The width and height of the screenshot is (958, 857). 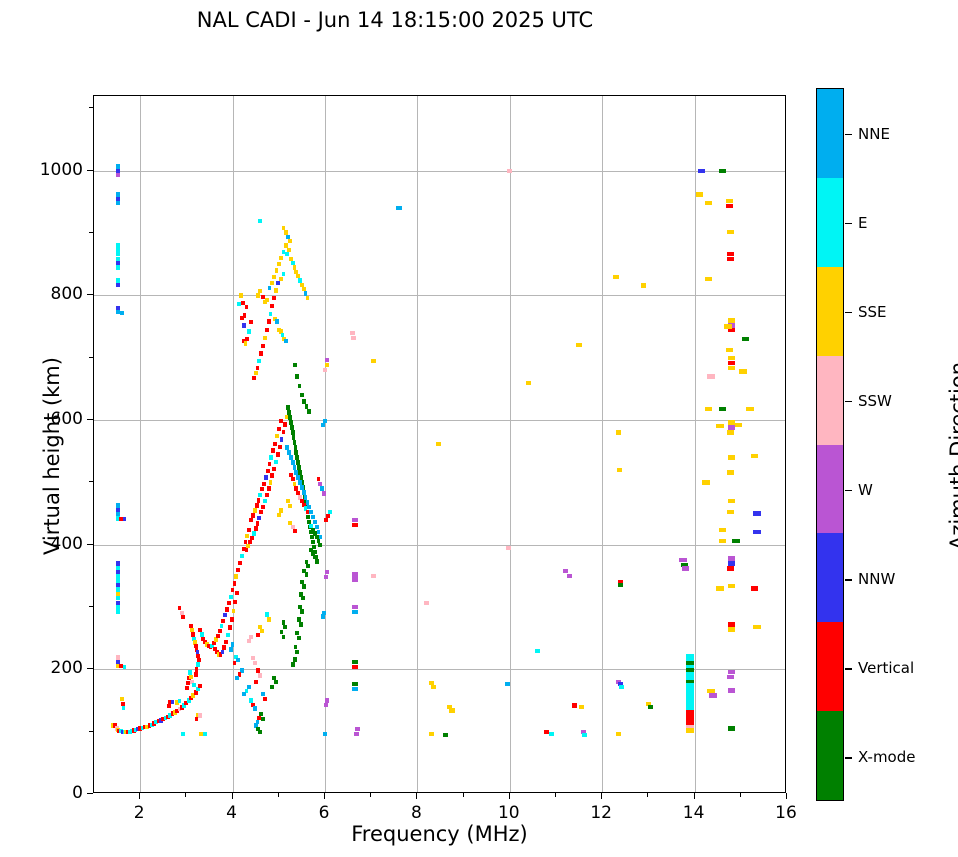 What do you see at coordinates (324, 813) in the screenshot?
I see `x-axis-tick-label: 6` at bounding box center [324, 813].